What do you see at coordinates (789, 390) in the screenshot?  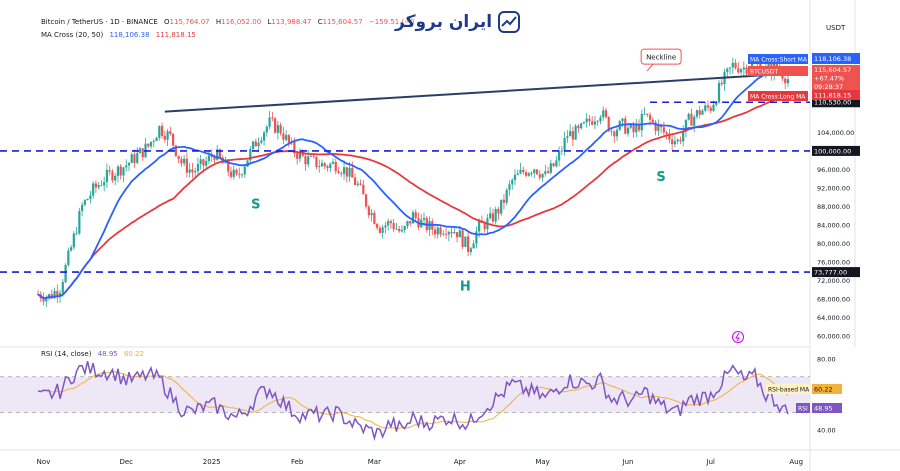 I see `rsi-ma-name: RSI-based MA` at bounding box center [789, 390].